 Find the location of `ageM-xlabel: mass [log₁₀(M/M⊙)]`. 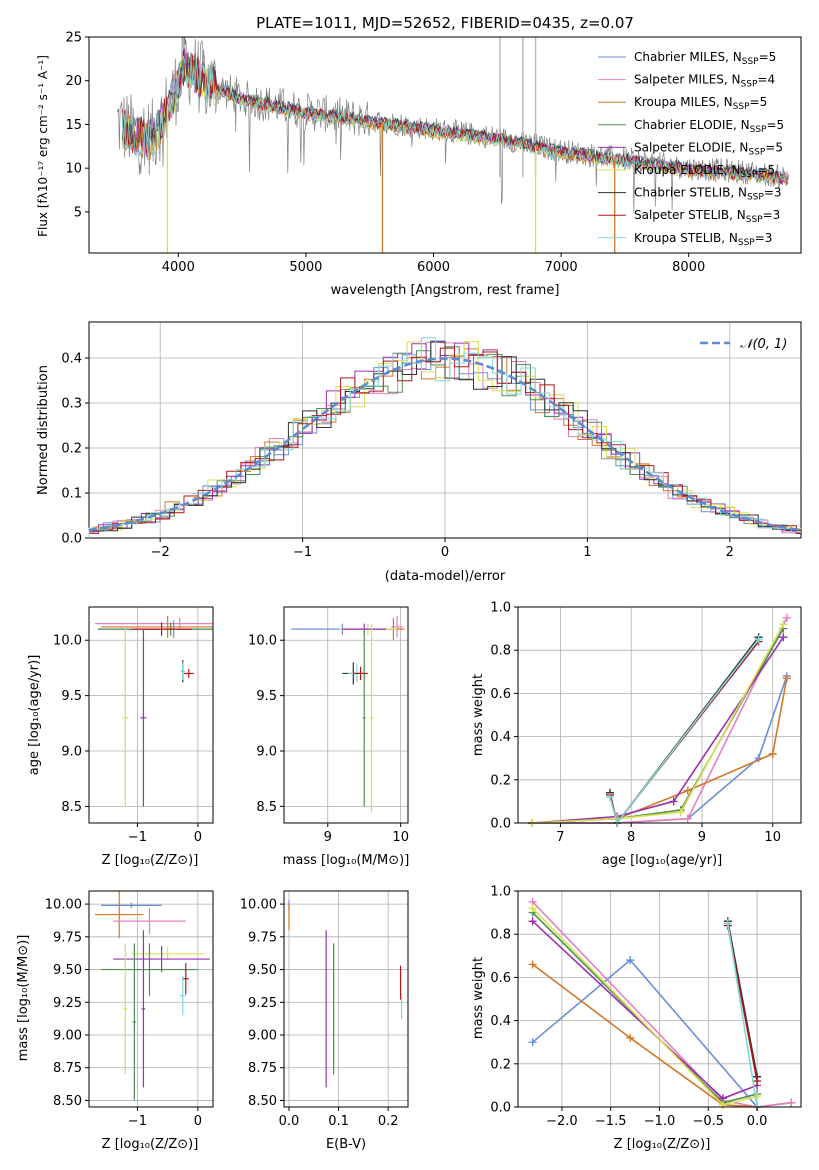

ageM-xlabel: mass [log₁₀(M/M⊙)] is located at coordinates (346, 860).